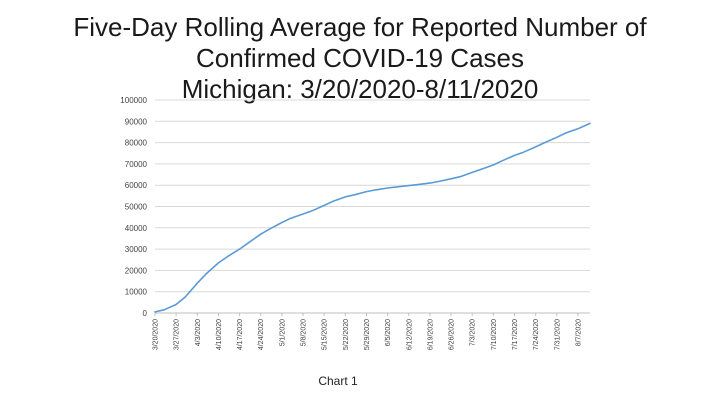  Describe the element at coordinates (145, 313) in the screenshot. I see `y-tick-label: 0` at that location.